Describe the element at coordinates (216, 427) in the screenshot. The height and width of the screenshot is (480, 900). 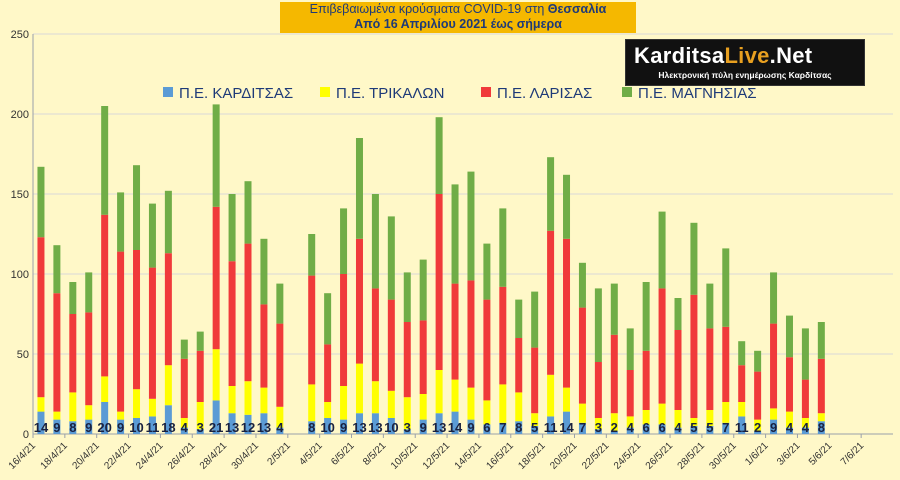
I see `data-label: 21` at that location.